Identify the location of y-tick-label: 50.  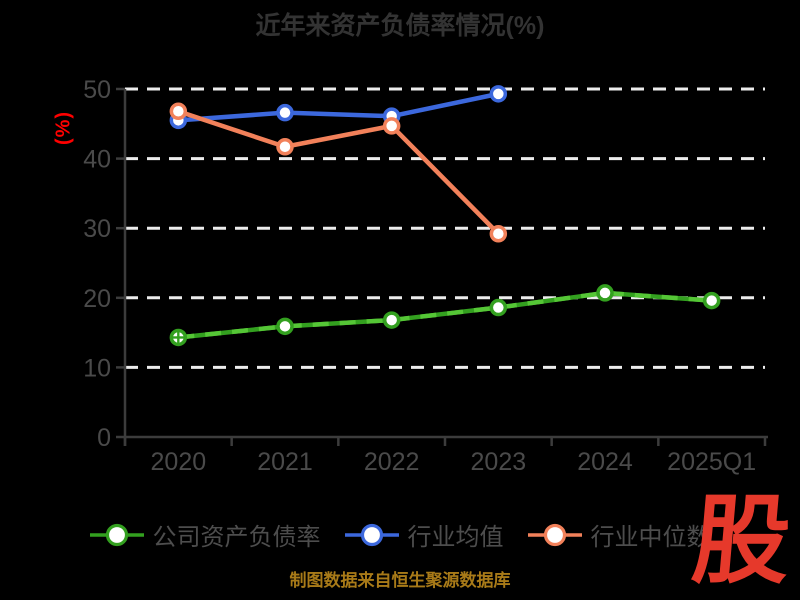
(97, 90).